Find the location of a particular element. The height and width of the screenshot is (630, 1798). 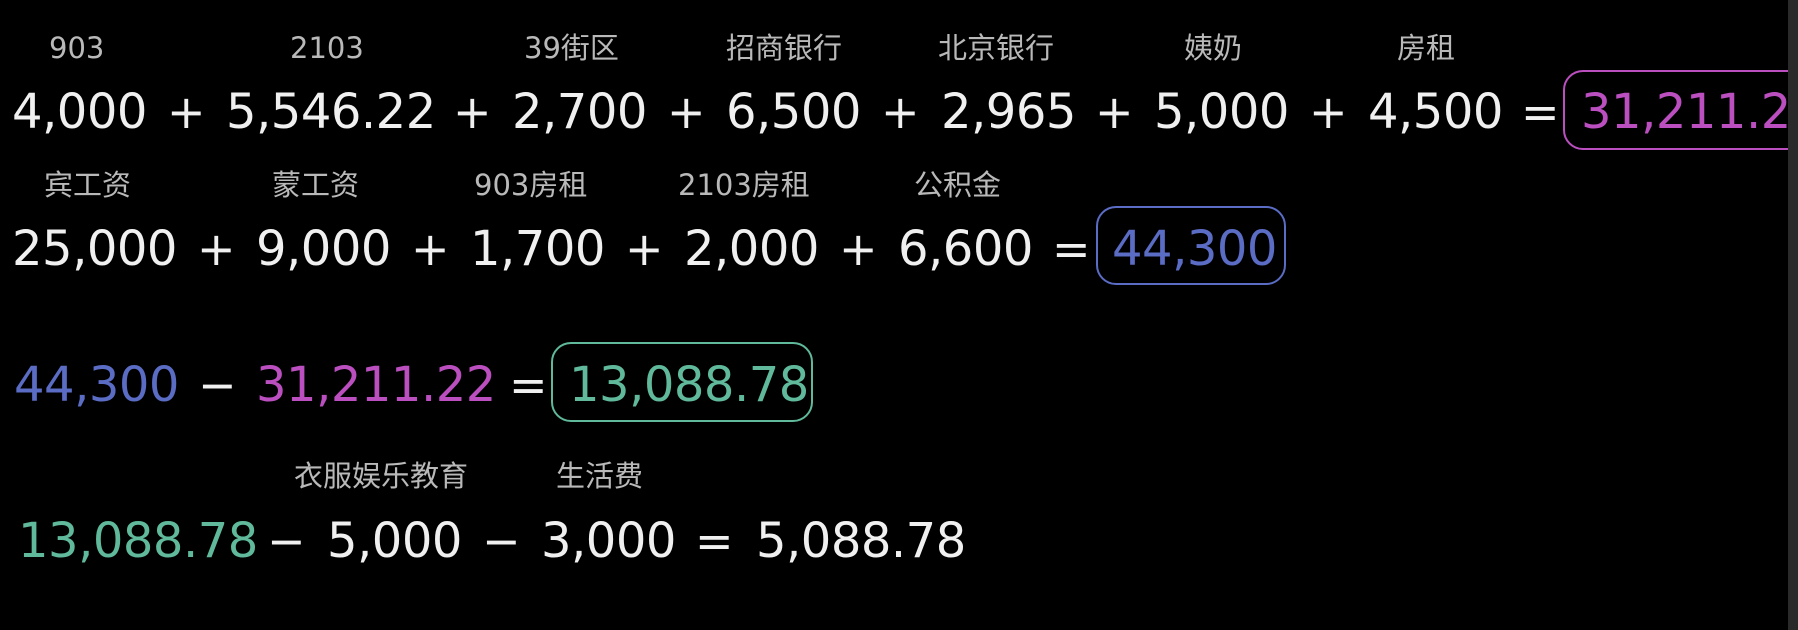

expense-total: 31,211.22 is located at coordinates (1689, 112).